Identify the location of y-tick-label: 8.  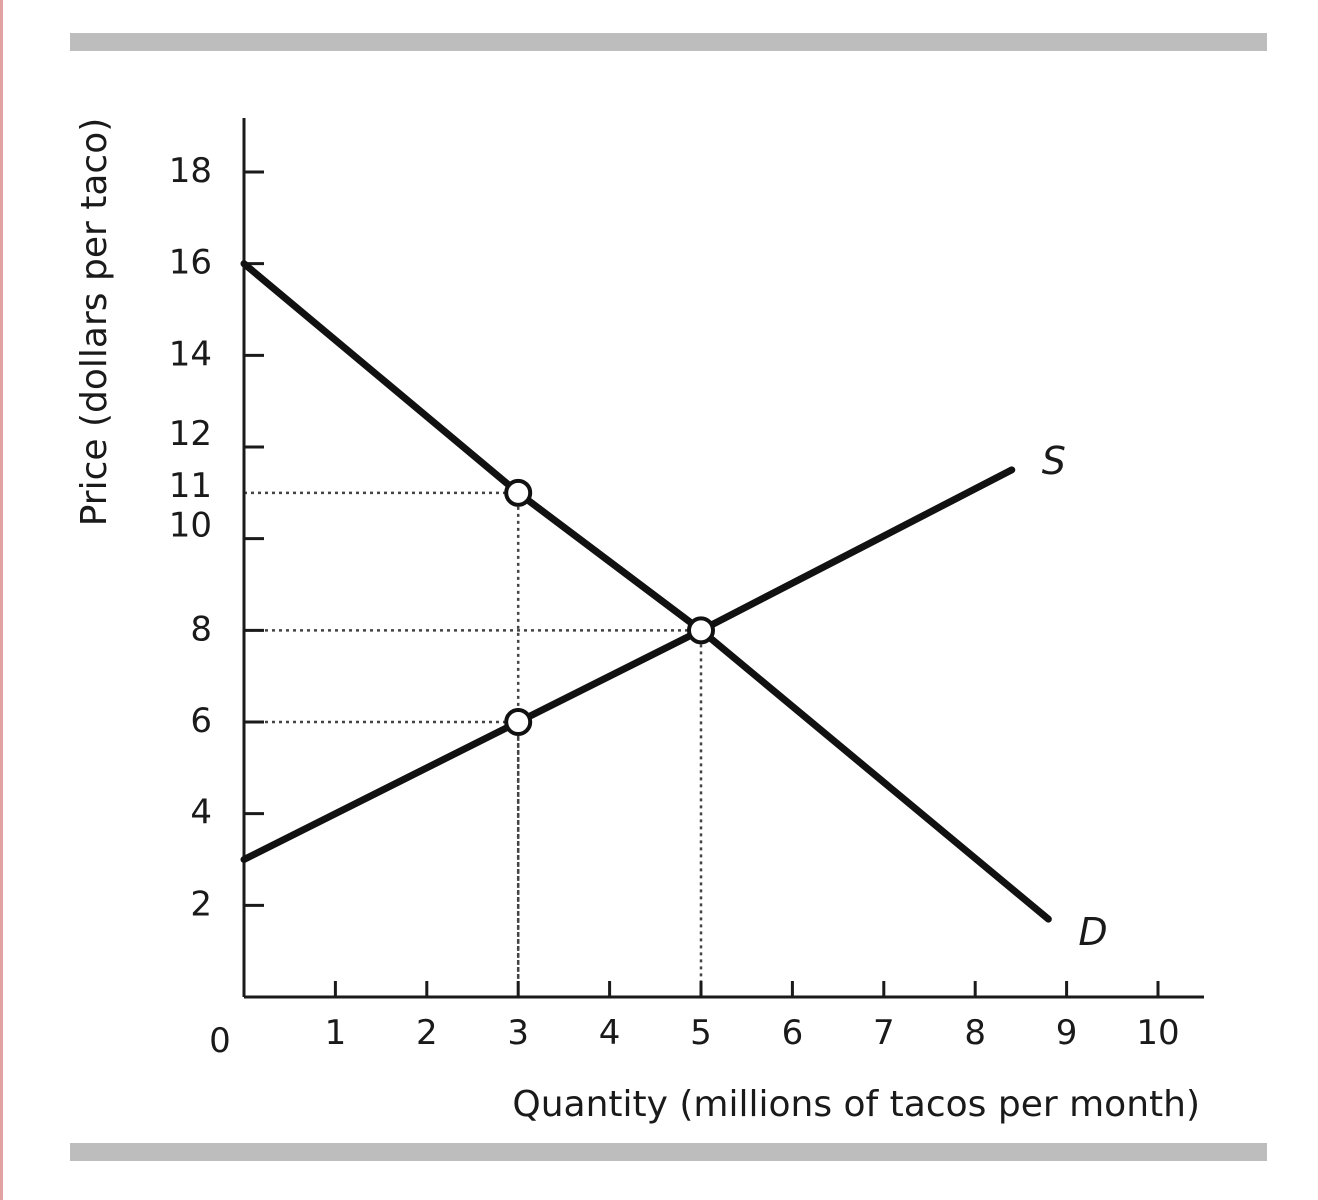
(201, 629).